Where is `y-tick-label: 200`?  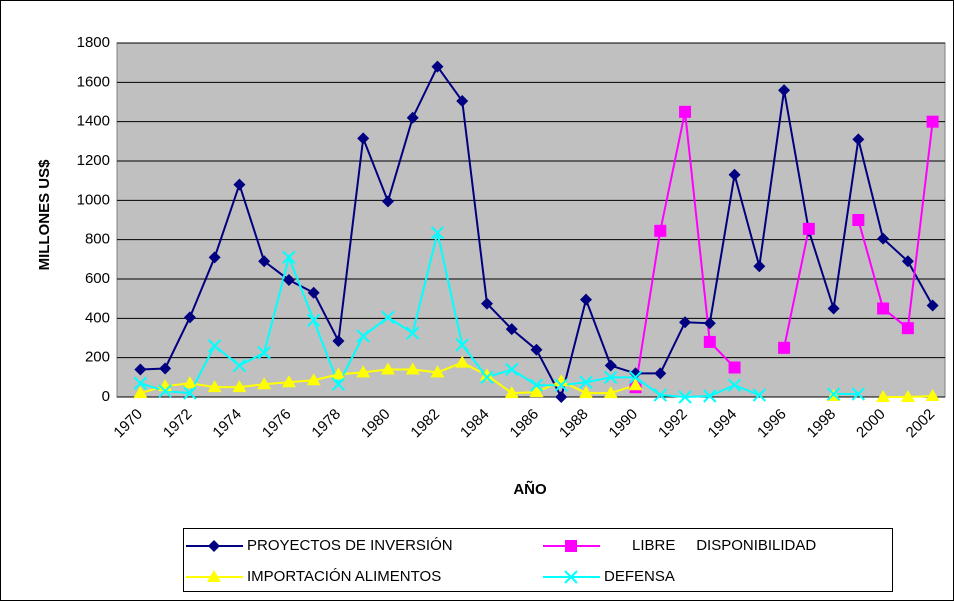 y-tick-label: 200 is located at coordinates (97, 357).